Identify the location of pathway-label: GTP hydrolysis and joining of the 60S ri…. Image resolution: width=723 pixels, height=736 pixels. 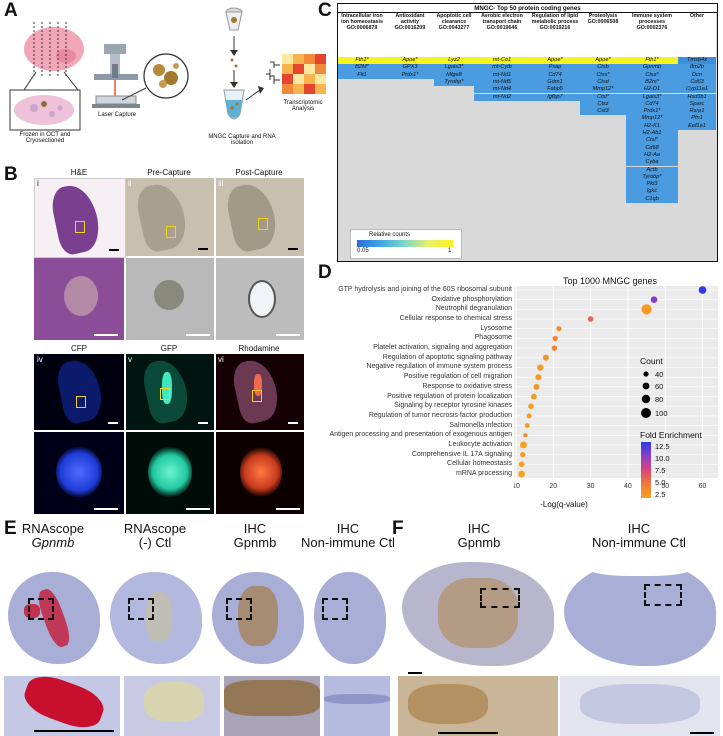
(425, 289).